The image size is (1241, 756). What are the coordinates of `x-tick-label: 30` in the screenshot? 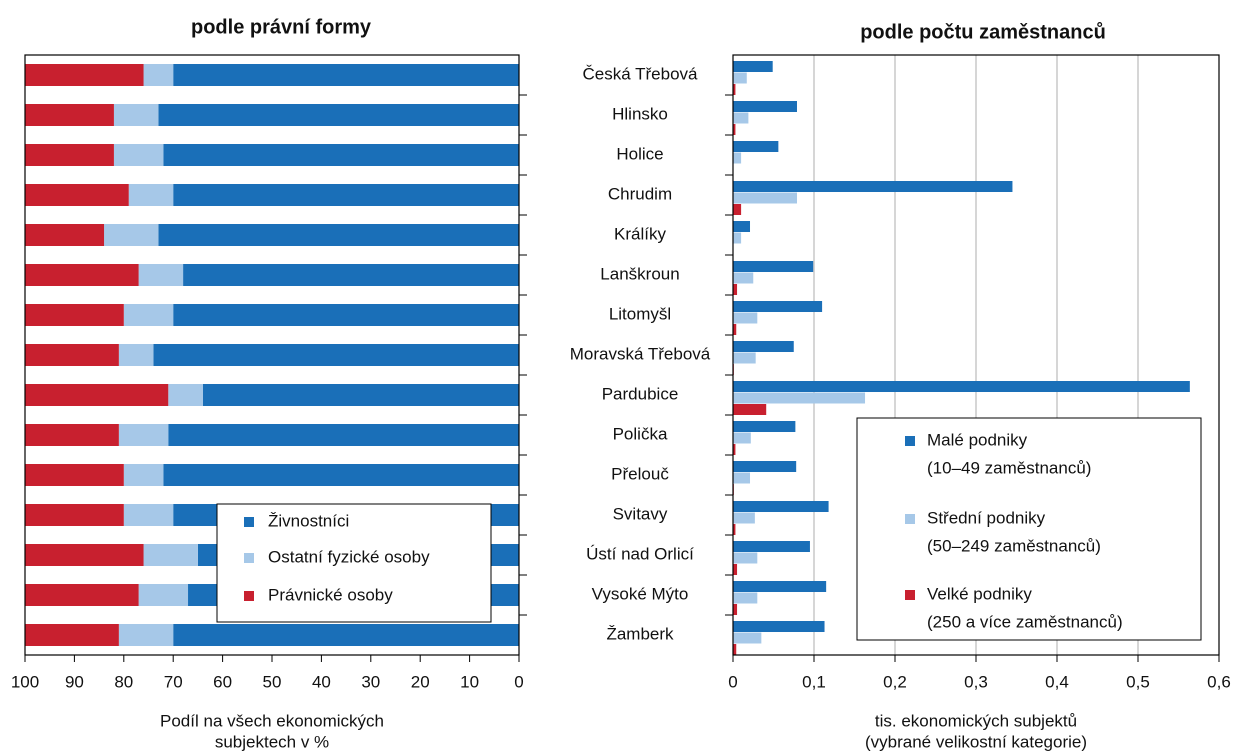 It's located at (370, 681).